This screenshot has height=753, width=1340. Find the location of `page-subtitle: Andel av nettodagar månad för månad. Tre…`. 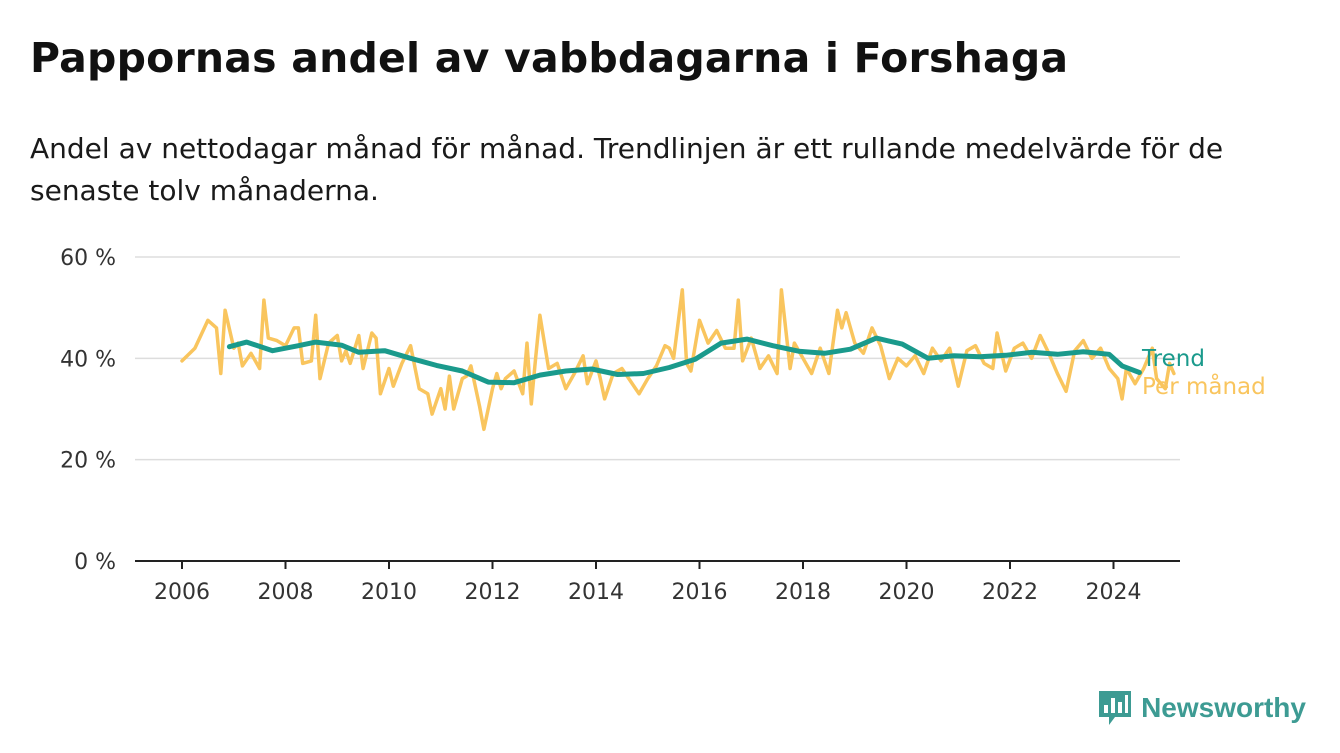

page-subtitle: Andel av nettodagar månad för månad. Tre… is located at coordinates (627, 169).